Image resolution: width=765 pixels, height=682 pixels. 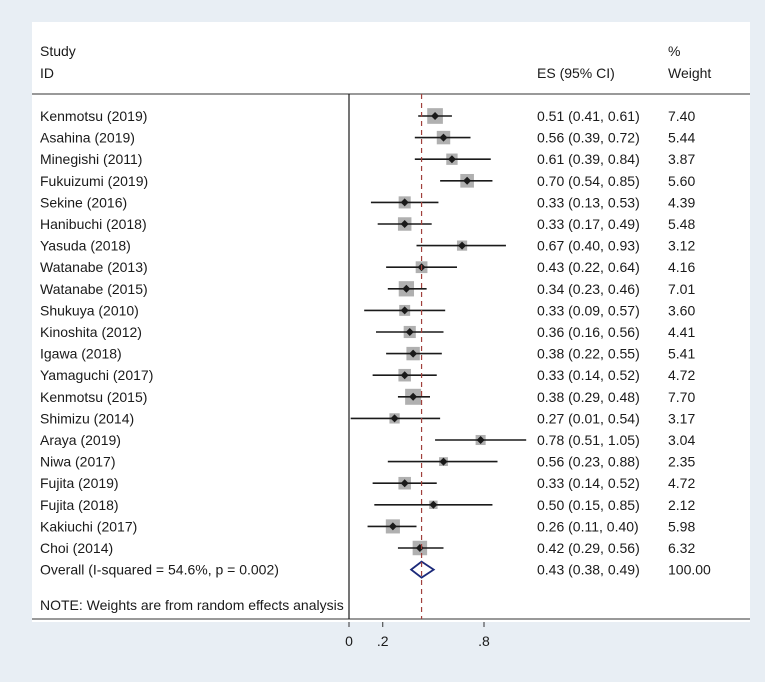 I want to click on effect-size-ci: 0.38 (0.22, 0.55), so click(x=588, y=354).